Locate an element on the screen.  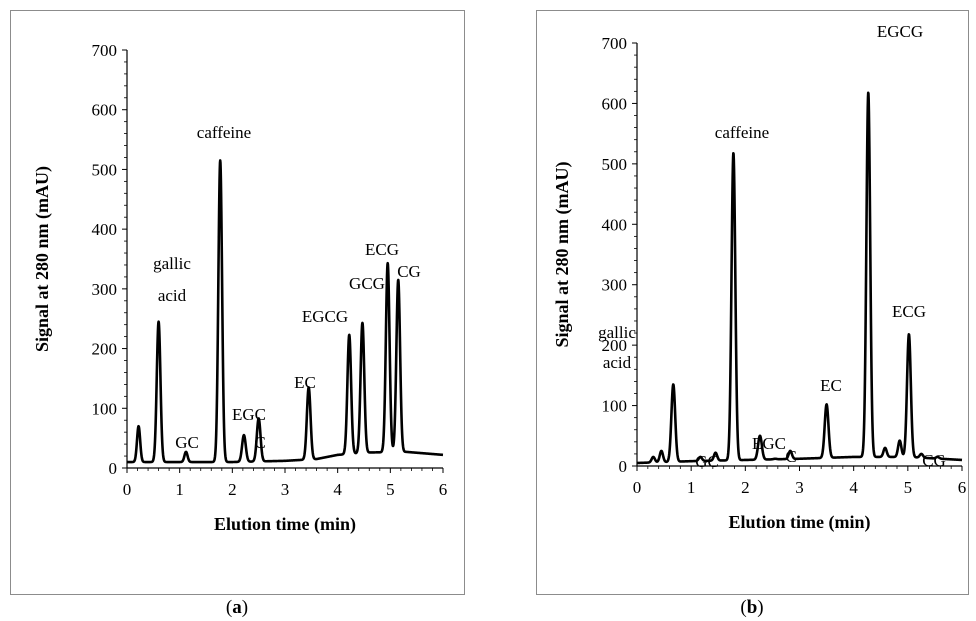
caption-a: (a) is located at coordinates (237, 607).